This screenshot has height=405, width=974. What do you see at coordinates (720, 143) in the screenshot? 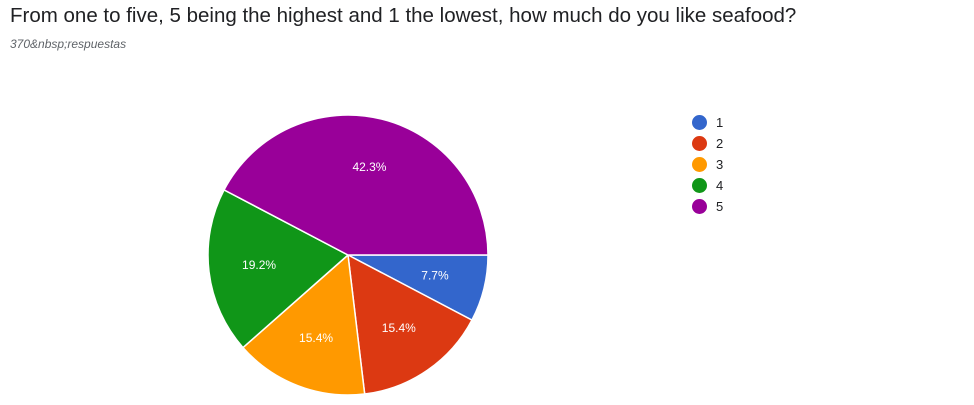
I see `legend-label-2: 2` at bounding box center [720, 143].